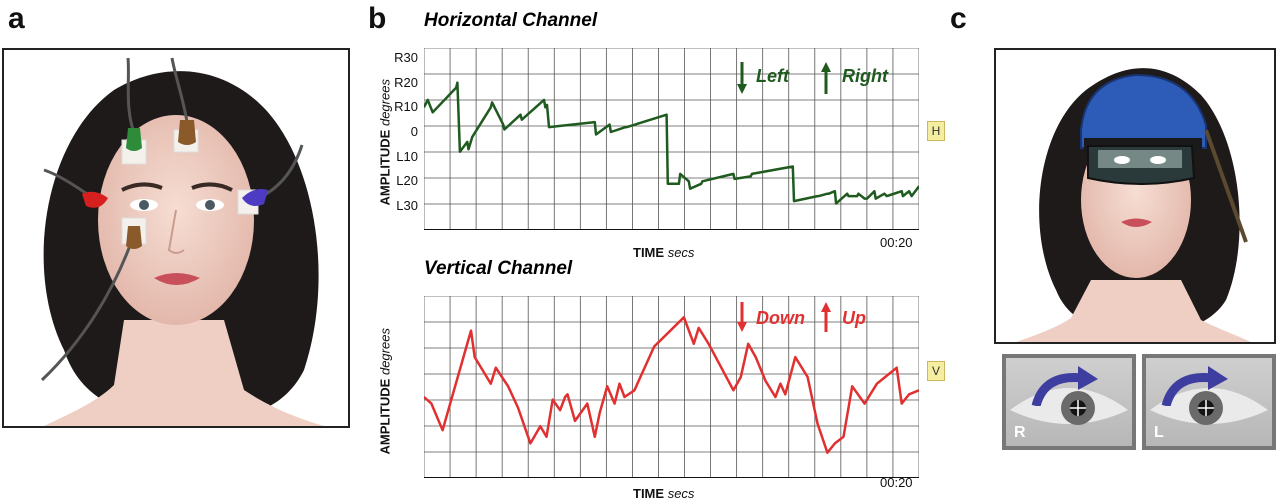 The height and width of the screenshot is (504, 1280). Describe the element at coordinates (385, 167) in the screenshot. I see `horizontal-ylabel-main: AMPLITUDE` at that location.